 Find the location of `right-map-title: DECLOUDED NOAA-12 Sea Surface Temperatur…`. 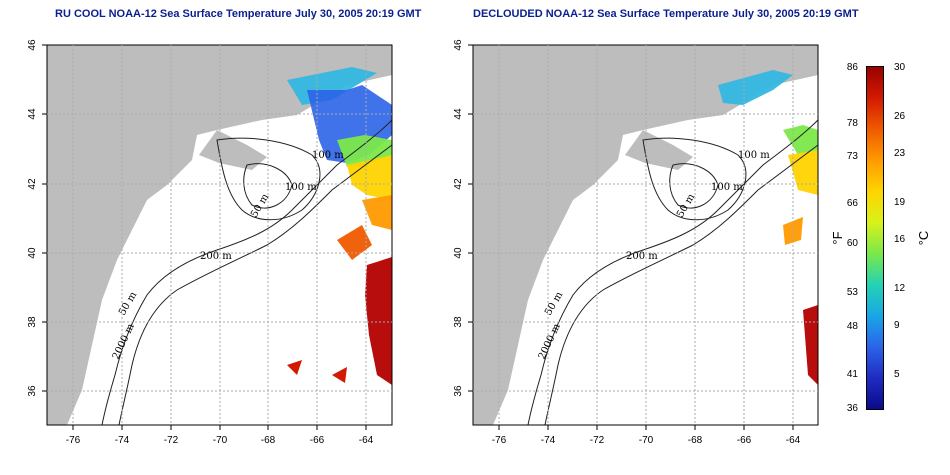

right-map-title: DECLOUDED NOAA-12 Sea Surface Temperatur… is located at coordinates (666, 14).